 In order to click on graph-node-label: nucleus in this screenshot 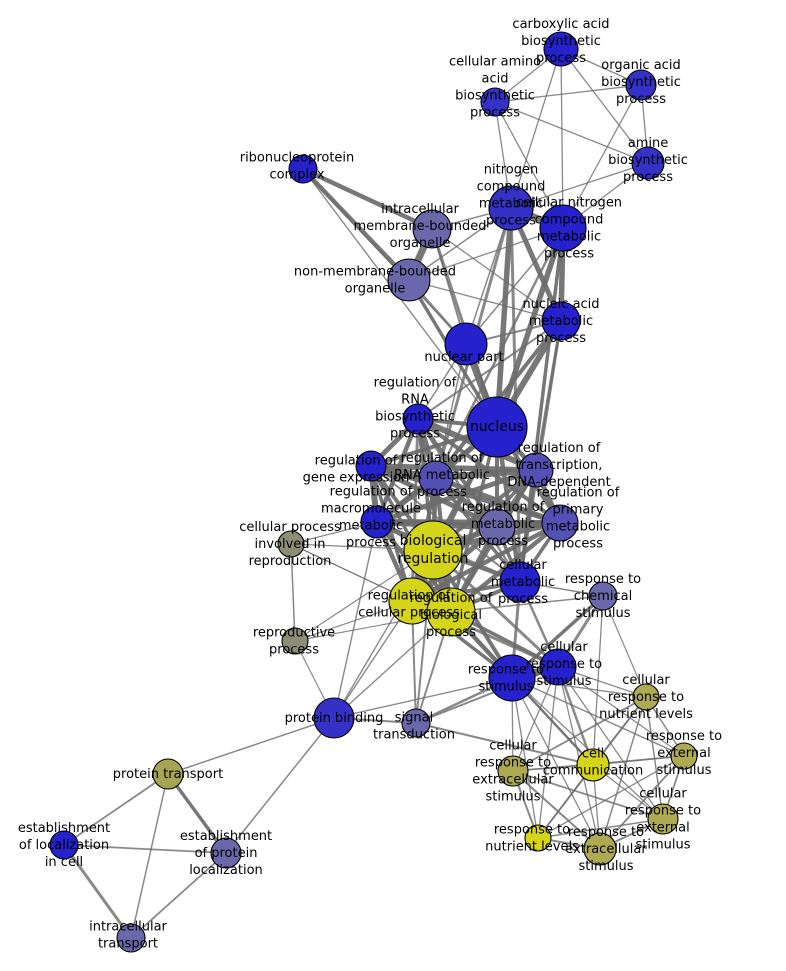, I will do `click(497, 427)`.